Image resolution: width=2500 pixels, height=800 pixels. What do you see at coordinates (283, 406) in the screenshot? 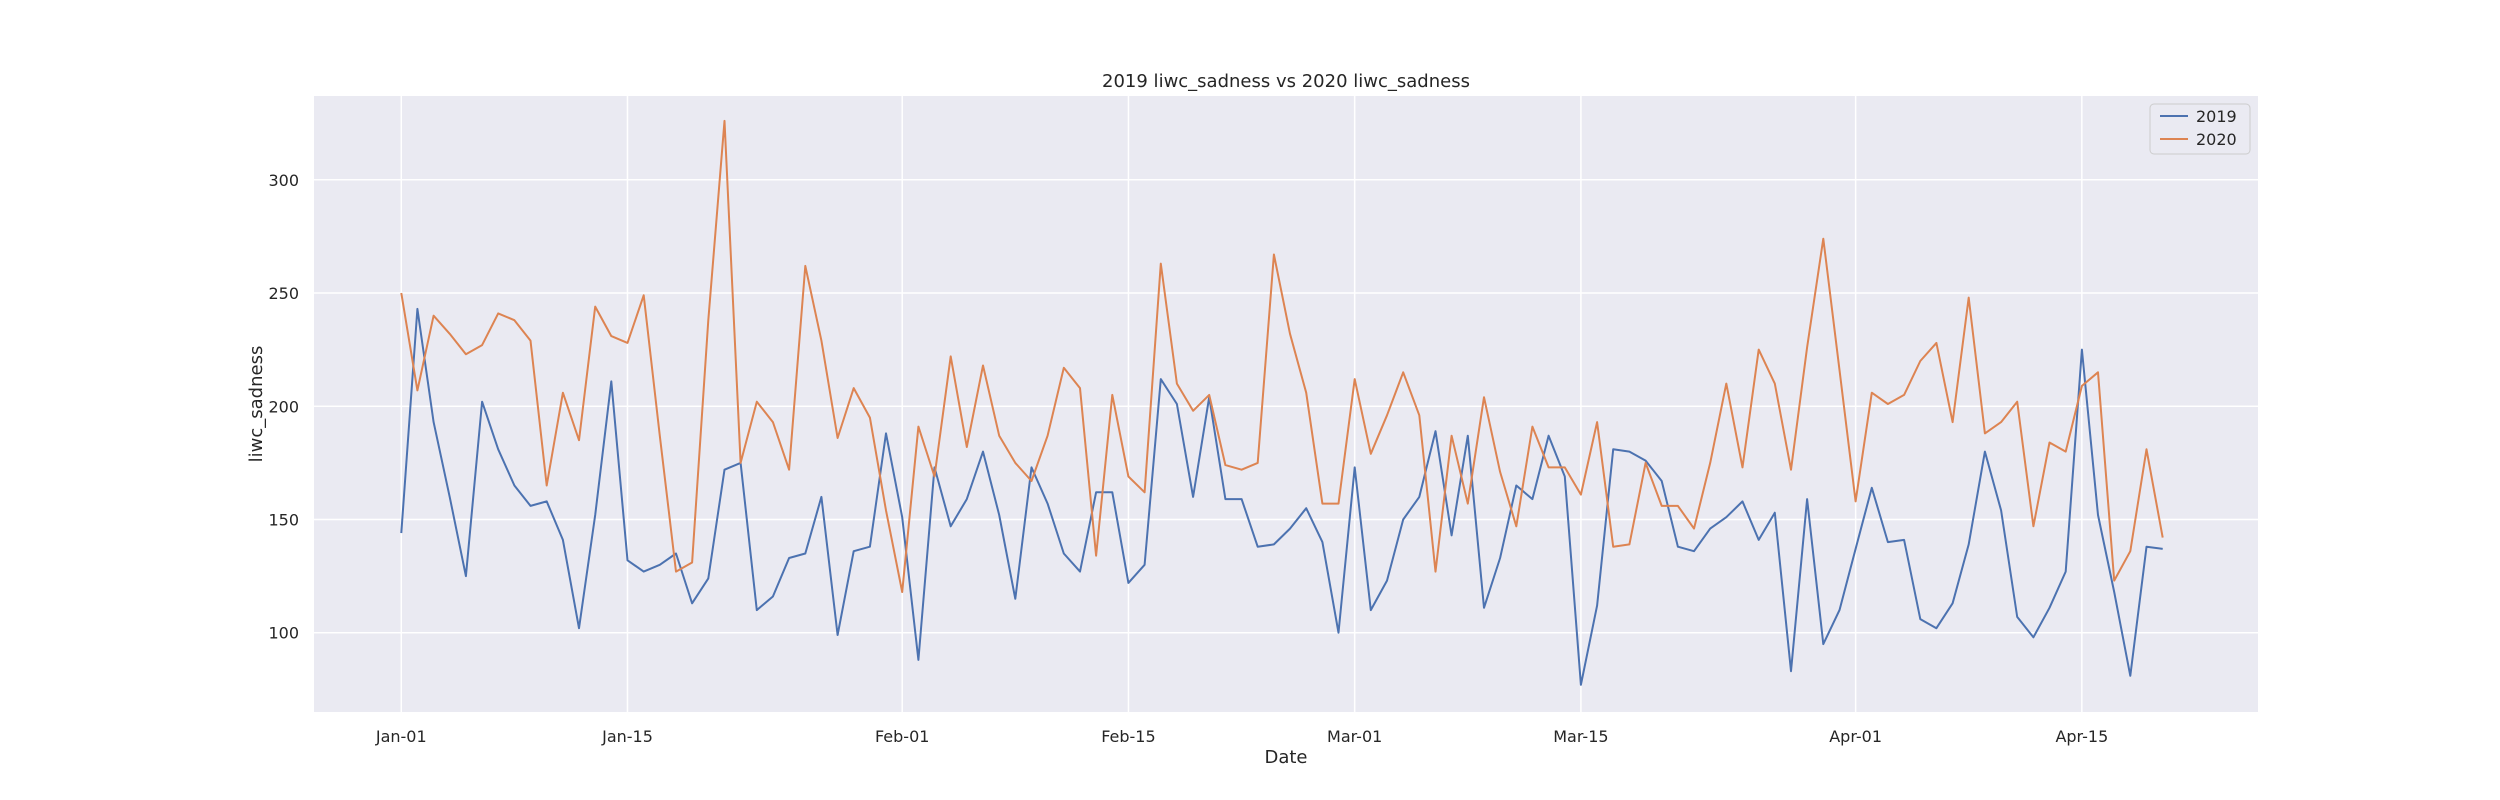
I see `y-tick-label: 200` at bounding box center [283, 406].